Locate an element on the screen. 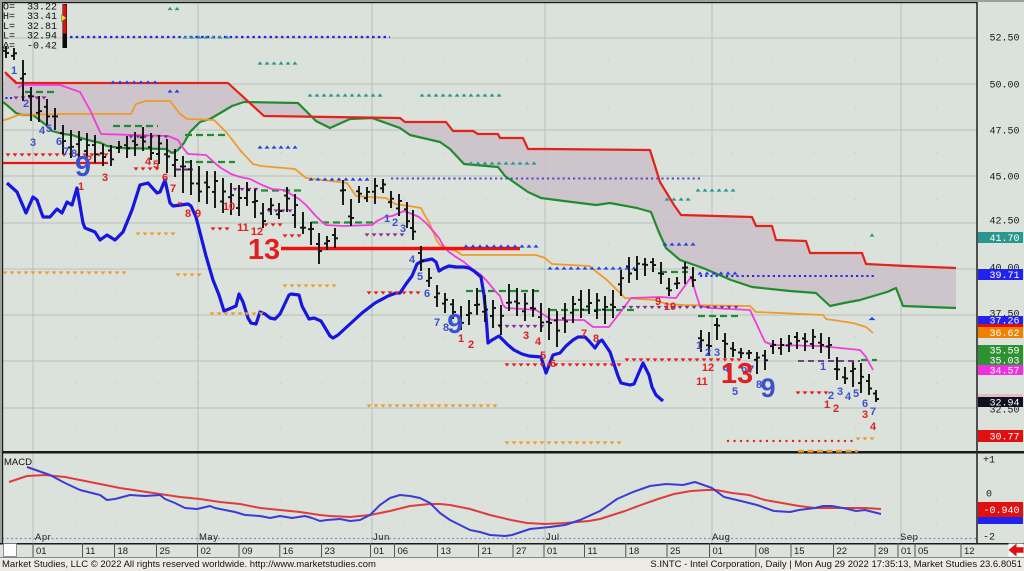  svg-text: 47.50 is located at coordinates (1004, 132).